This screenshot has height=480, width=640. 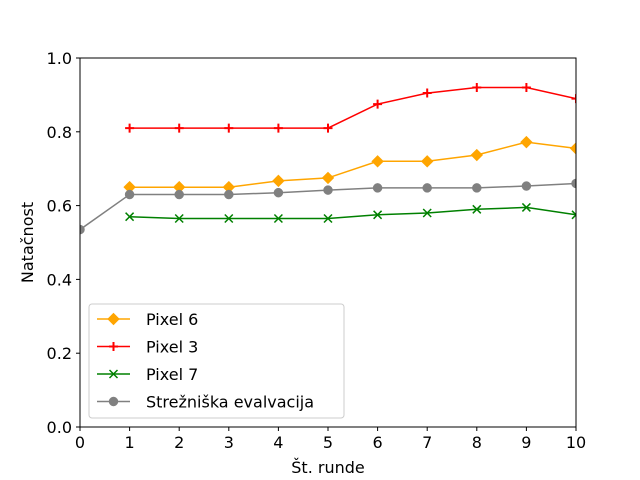 What do you see at coordinates (80, 442) in the screenshot?
I see `x-tick-label: 0` at bounding box center [80, 442].